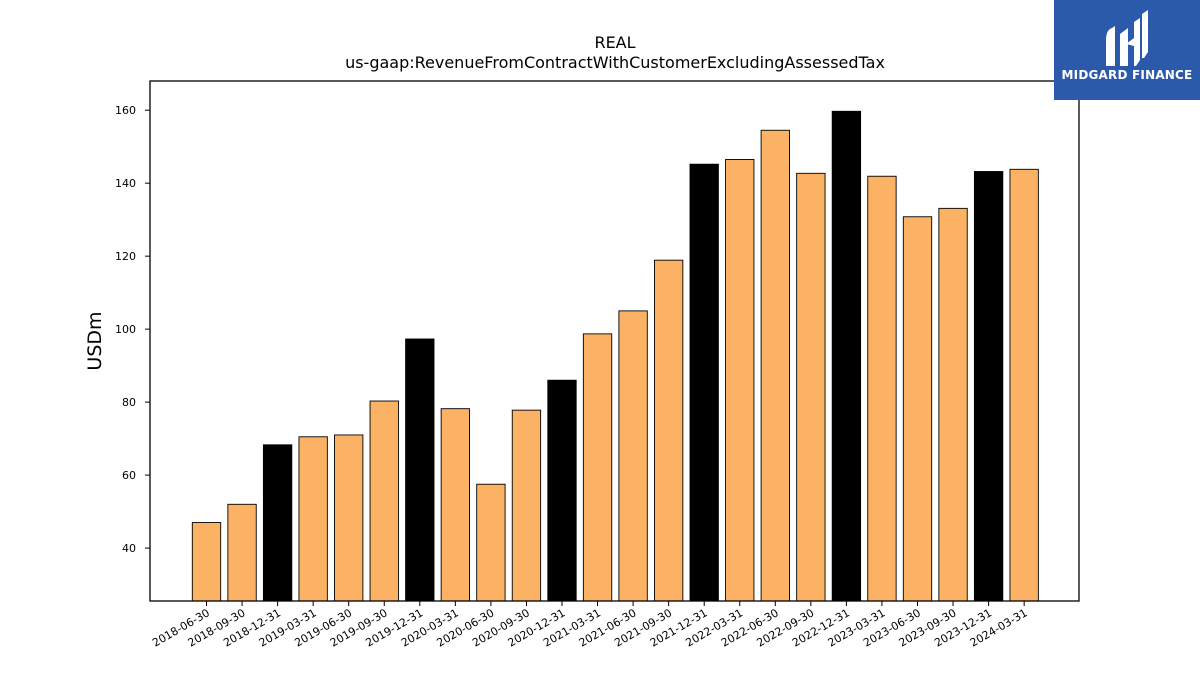  Describe the element at coordinates (125, 256) in the screenshot. I see `y-tick-label: 120` at that location.